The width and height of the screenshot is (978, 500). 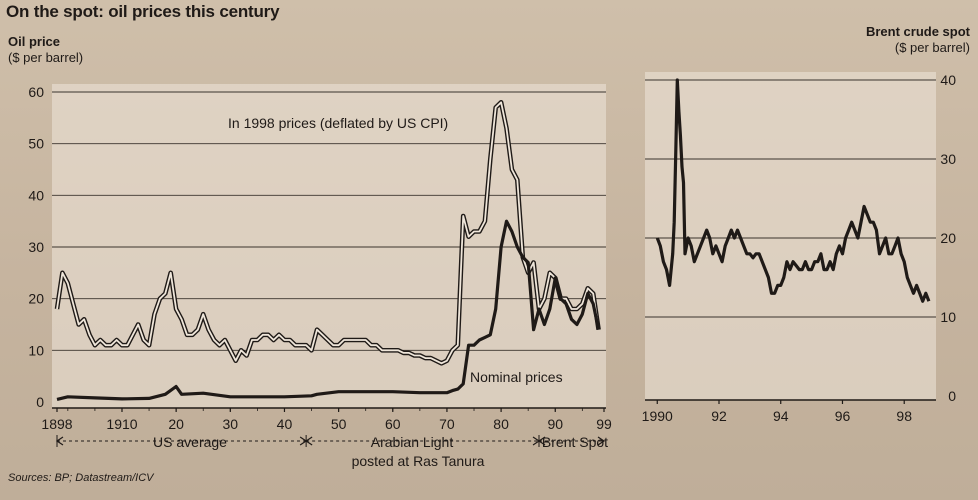 What do you see at coordinates (40, 402) in the screenshot?
I see `y-tick-label-0-6: 0` at bounding box center [40, 402].